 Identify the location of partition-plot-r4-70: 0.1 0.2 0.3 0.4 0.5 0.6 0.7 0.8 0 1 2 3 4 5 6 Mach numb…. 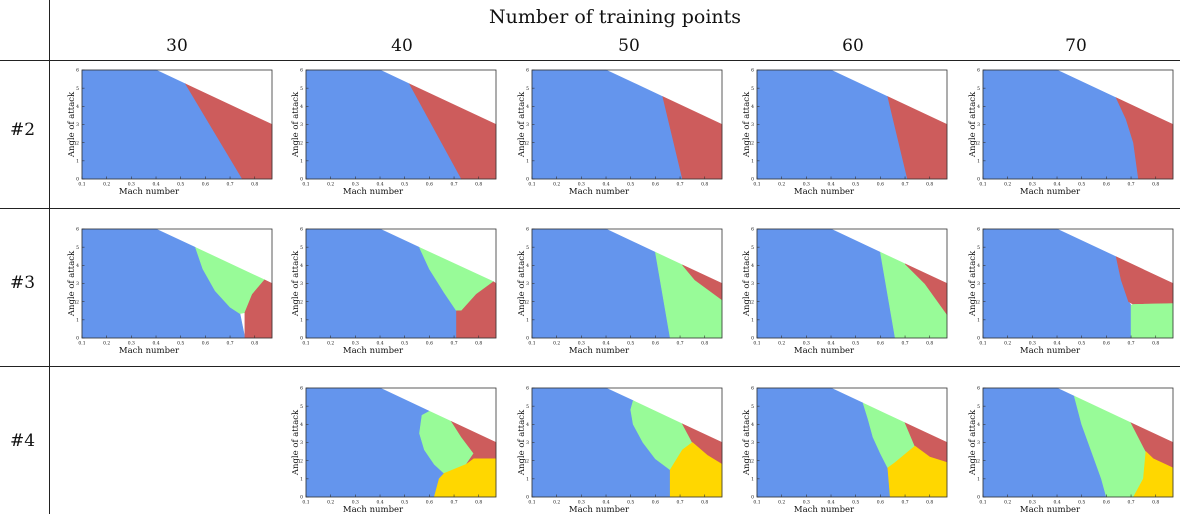
(1071, 450).